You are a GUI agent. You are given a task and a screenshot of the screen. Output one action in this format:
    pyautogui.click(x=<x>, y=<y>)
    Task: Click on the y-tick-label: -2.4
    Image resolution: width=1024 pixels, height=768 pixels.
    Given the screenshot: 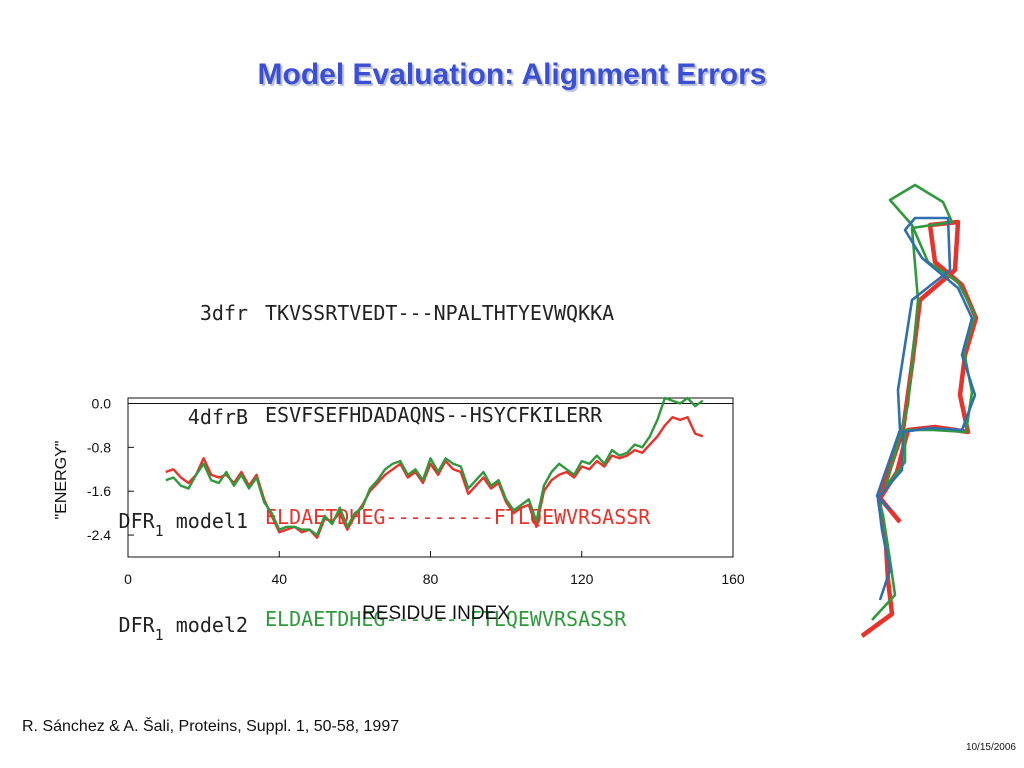 What is the action you would take?
    pyautogui.click(x=99, y=535)
    